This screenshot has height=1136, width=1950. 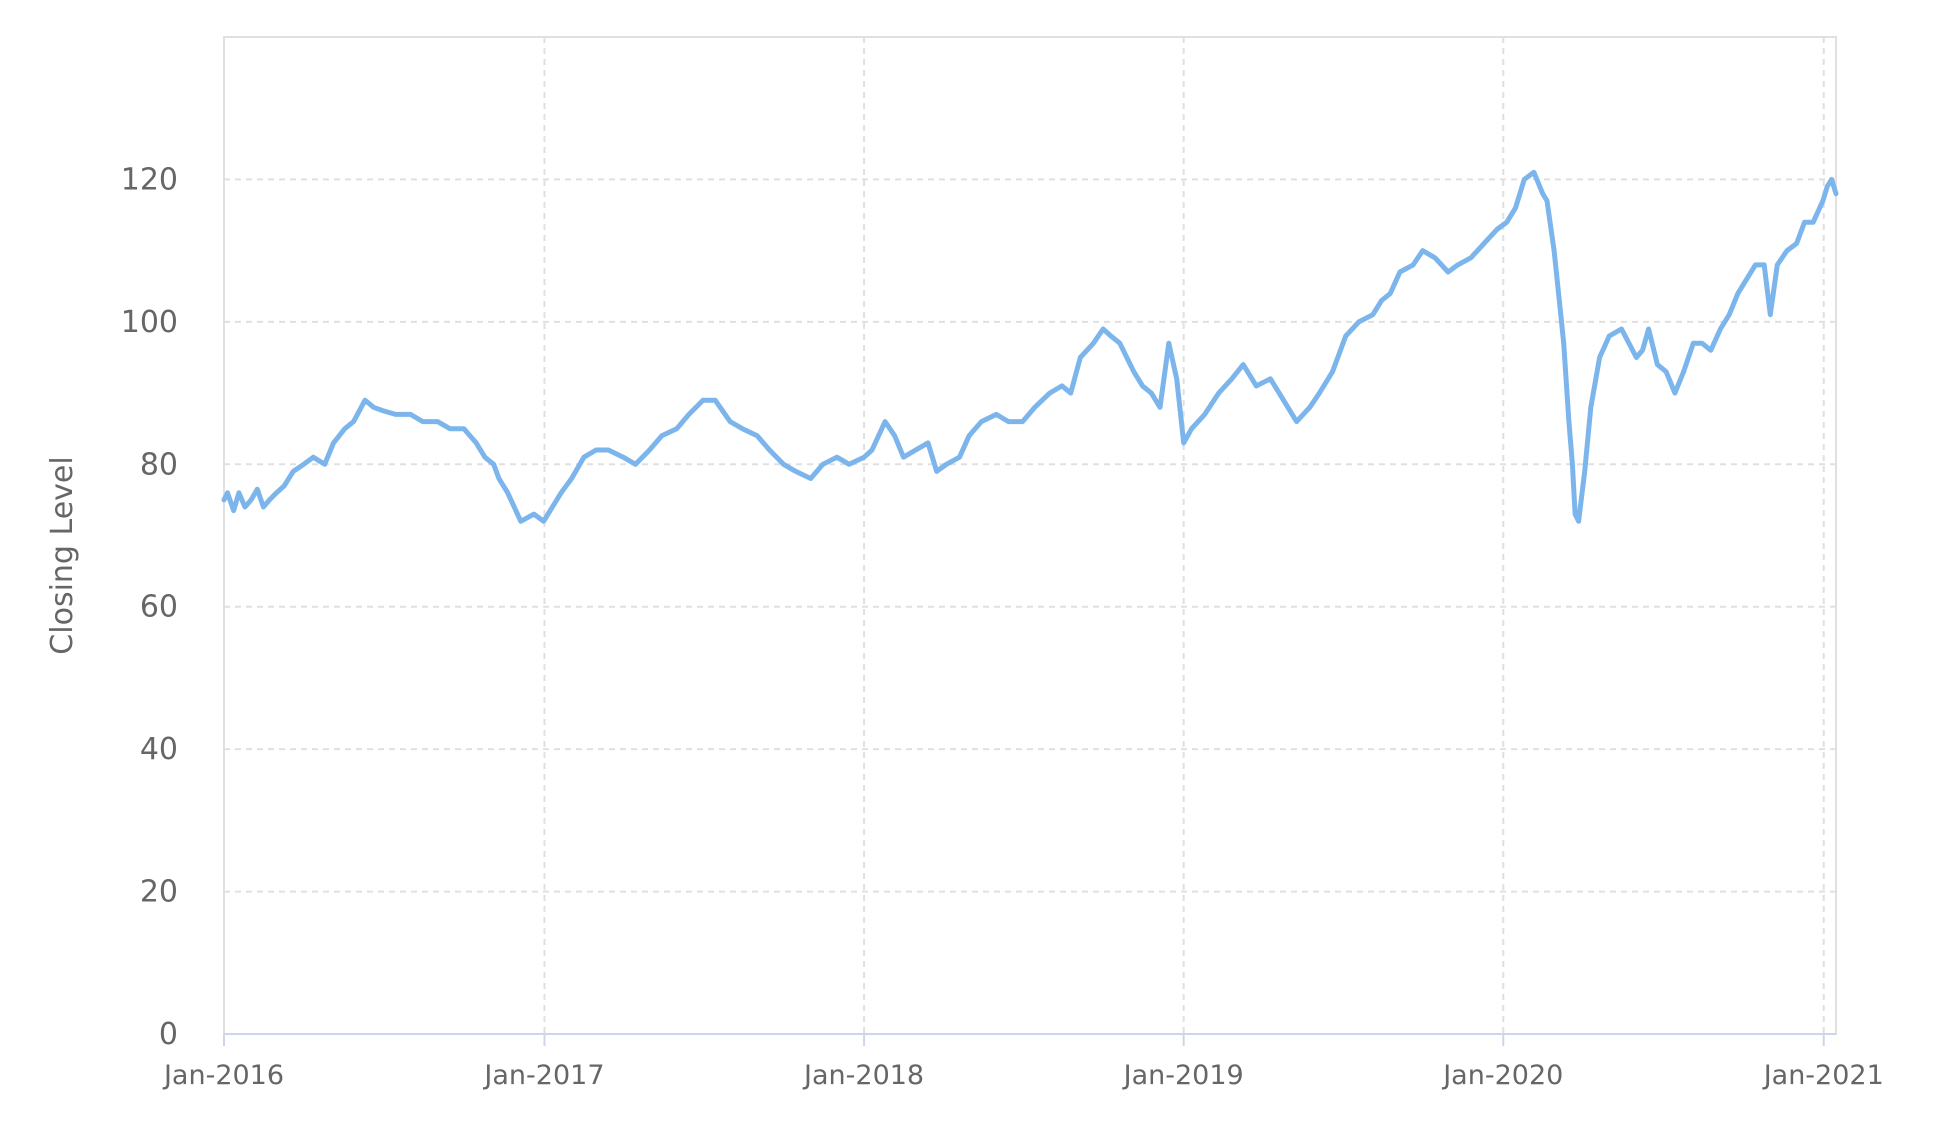 I want to click on y-tick-label: 40, so click(x=159, y=749).